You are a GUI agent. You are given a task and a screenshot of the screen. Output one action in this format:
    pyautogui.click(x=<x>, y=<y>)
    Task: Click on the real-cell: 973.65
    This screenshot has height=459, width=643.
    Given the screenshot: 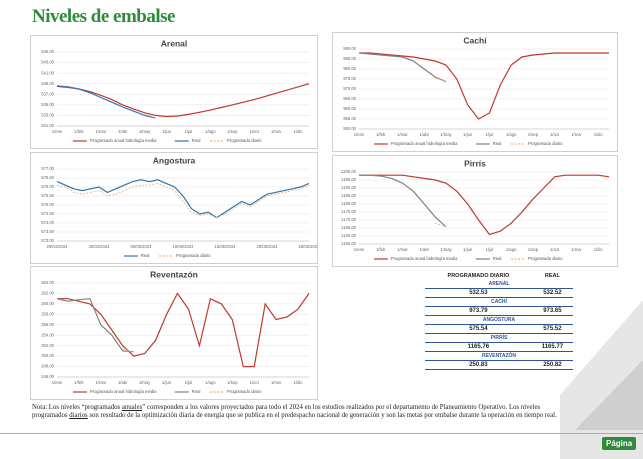 What is the action you would take?
    pyautogui.click(x=552, y=311)
    